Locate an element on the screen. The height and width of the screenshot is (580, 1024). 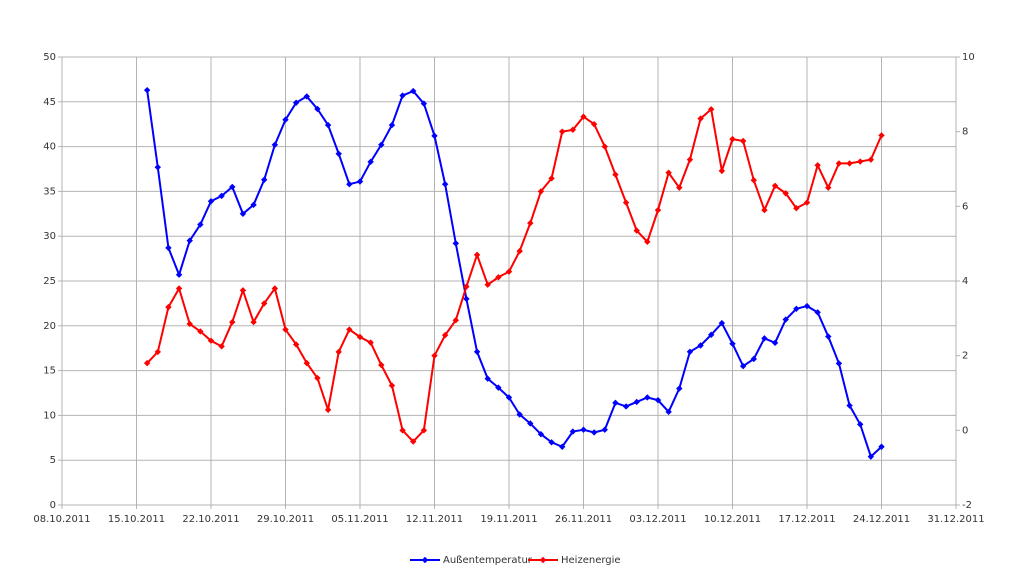
y-tick-label: 45 is located at coordinates (49, 102).